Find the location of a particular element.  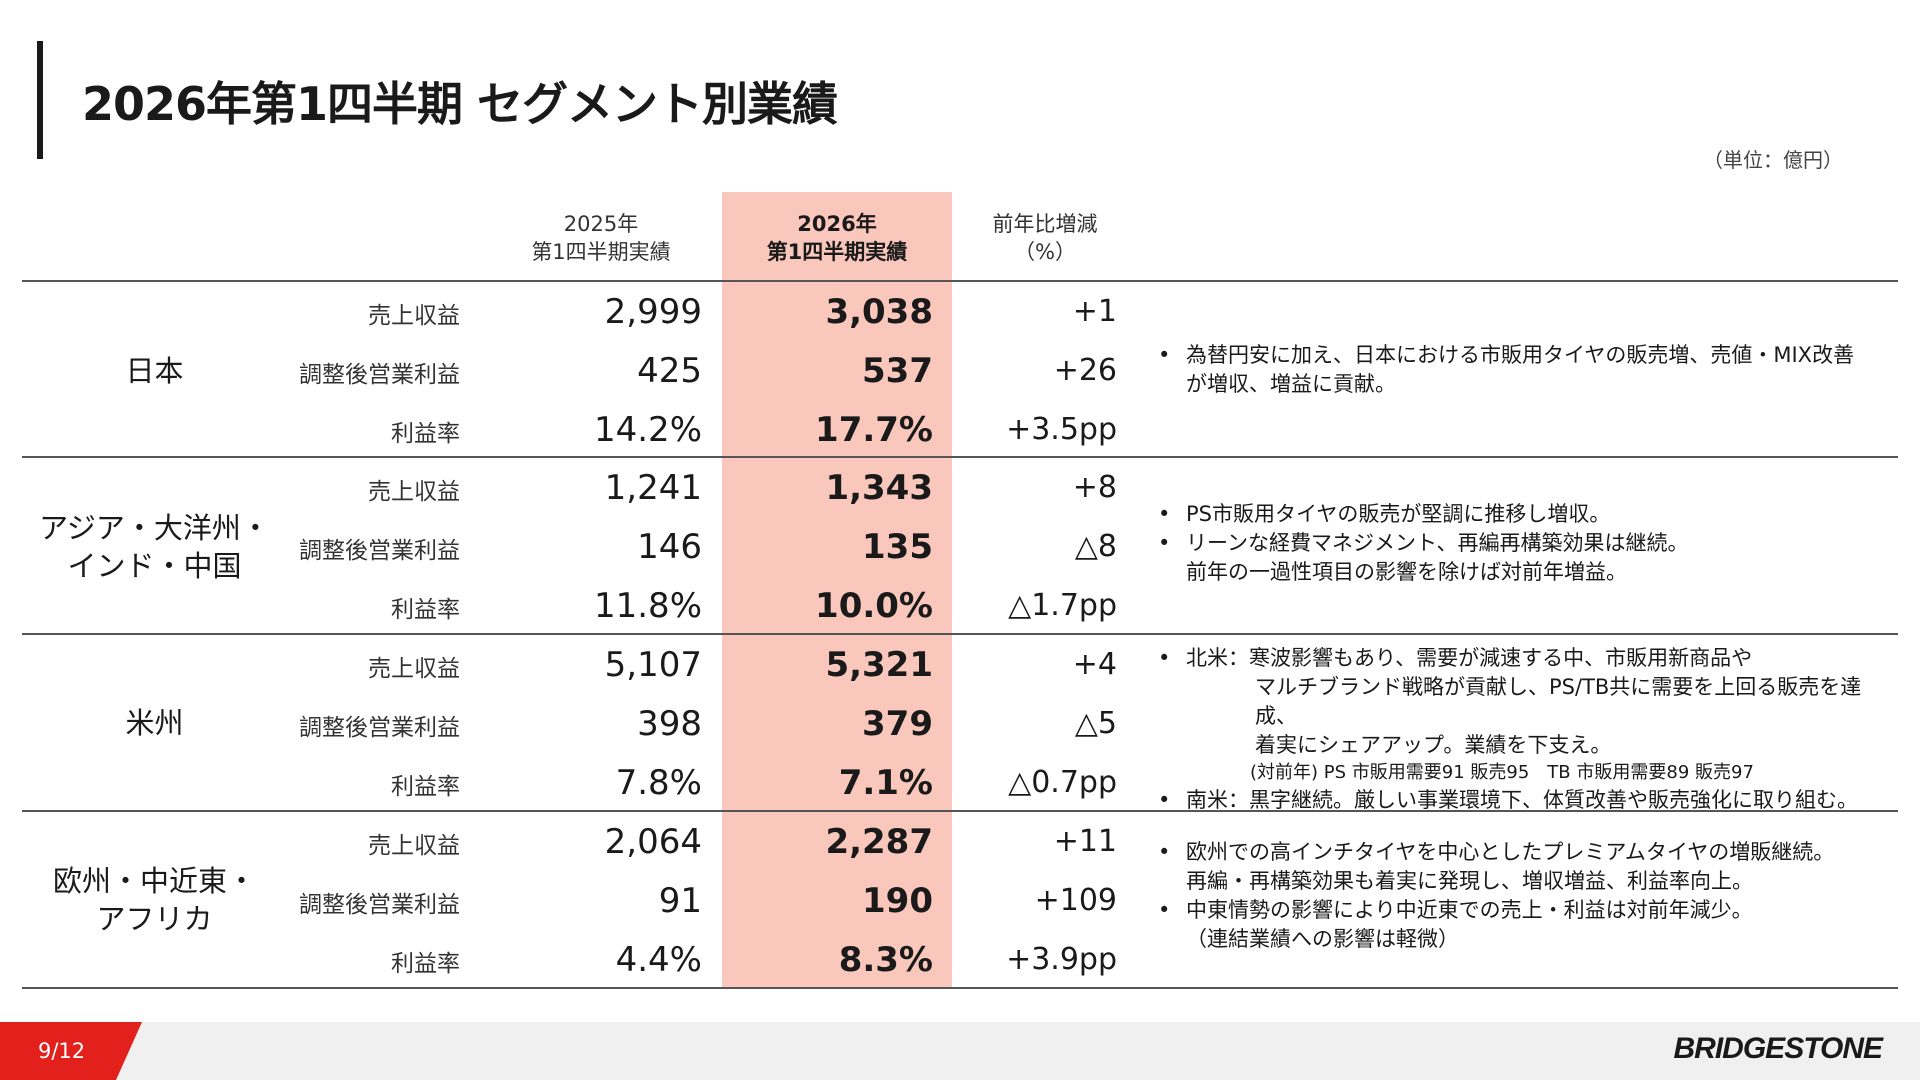

segment-name-line: 欧州・中近東・ is located at coordinates (154, 881).